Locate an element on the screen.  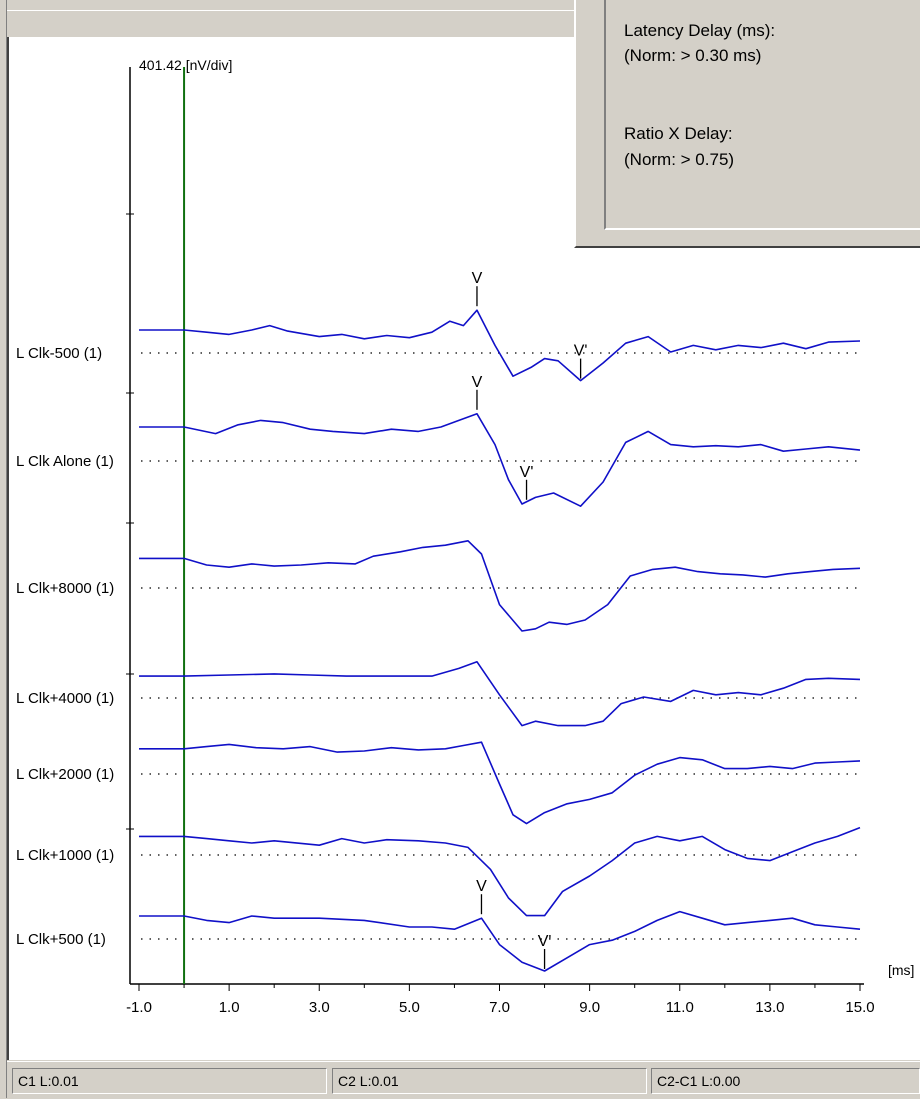
status-bar: C1 L:0.01 C2 L:0.01 C2-C1 L:0.00 is located at coordinates (463, 1080).